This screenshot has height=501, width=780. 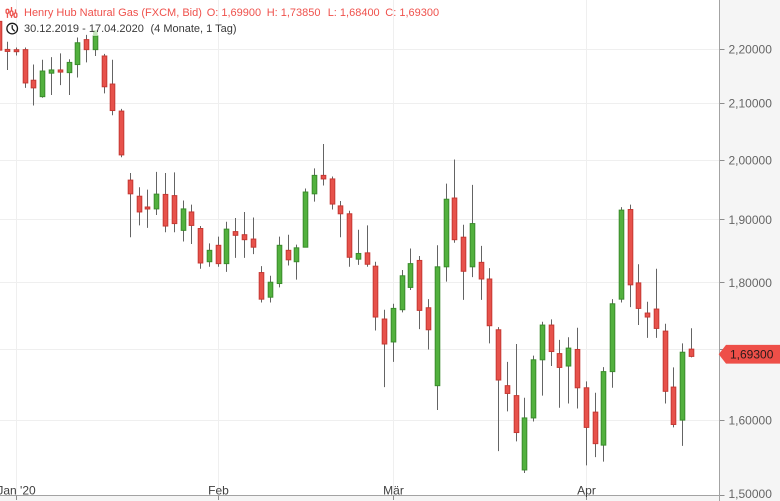 I want to click on svg-text: 2,20000, so click(x=751, y=49).